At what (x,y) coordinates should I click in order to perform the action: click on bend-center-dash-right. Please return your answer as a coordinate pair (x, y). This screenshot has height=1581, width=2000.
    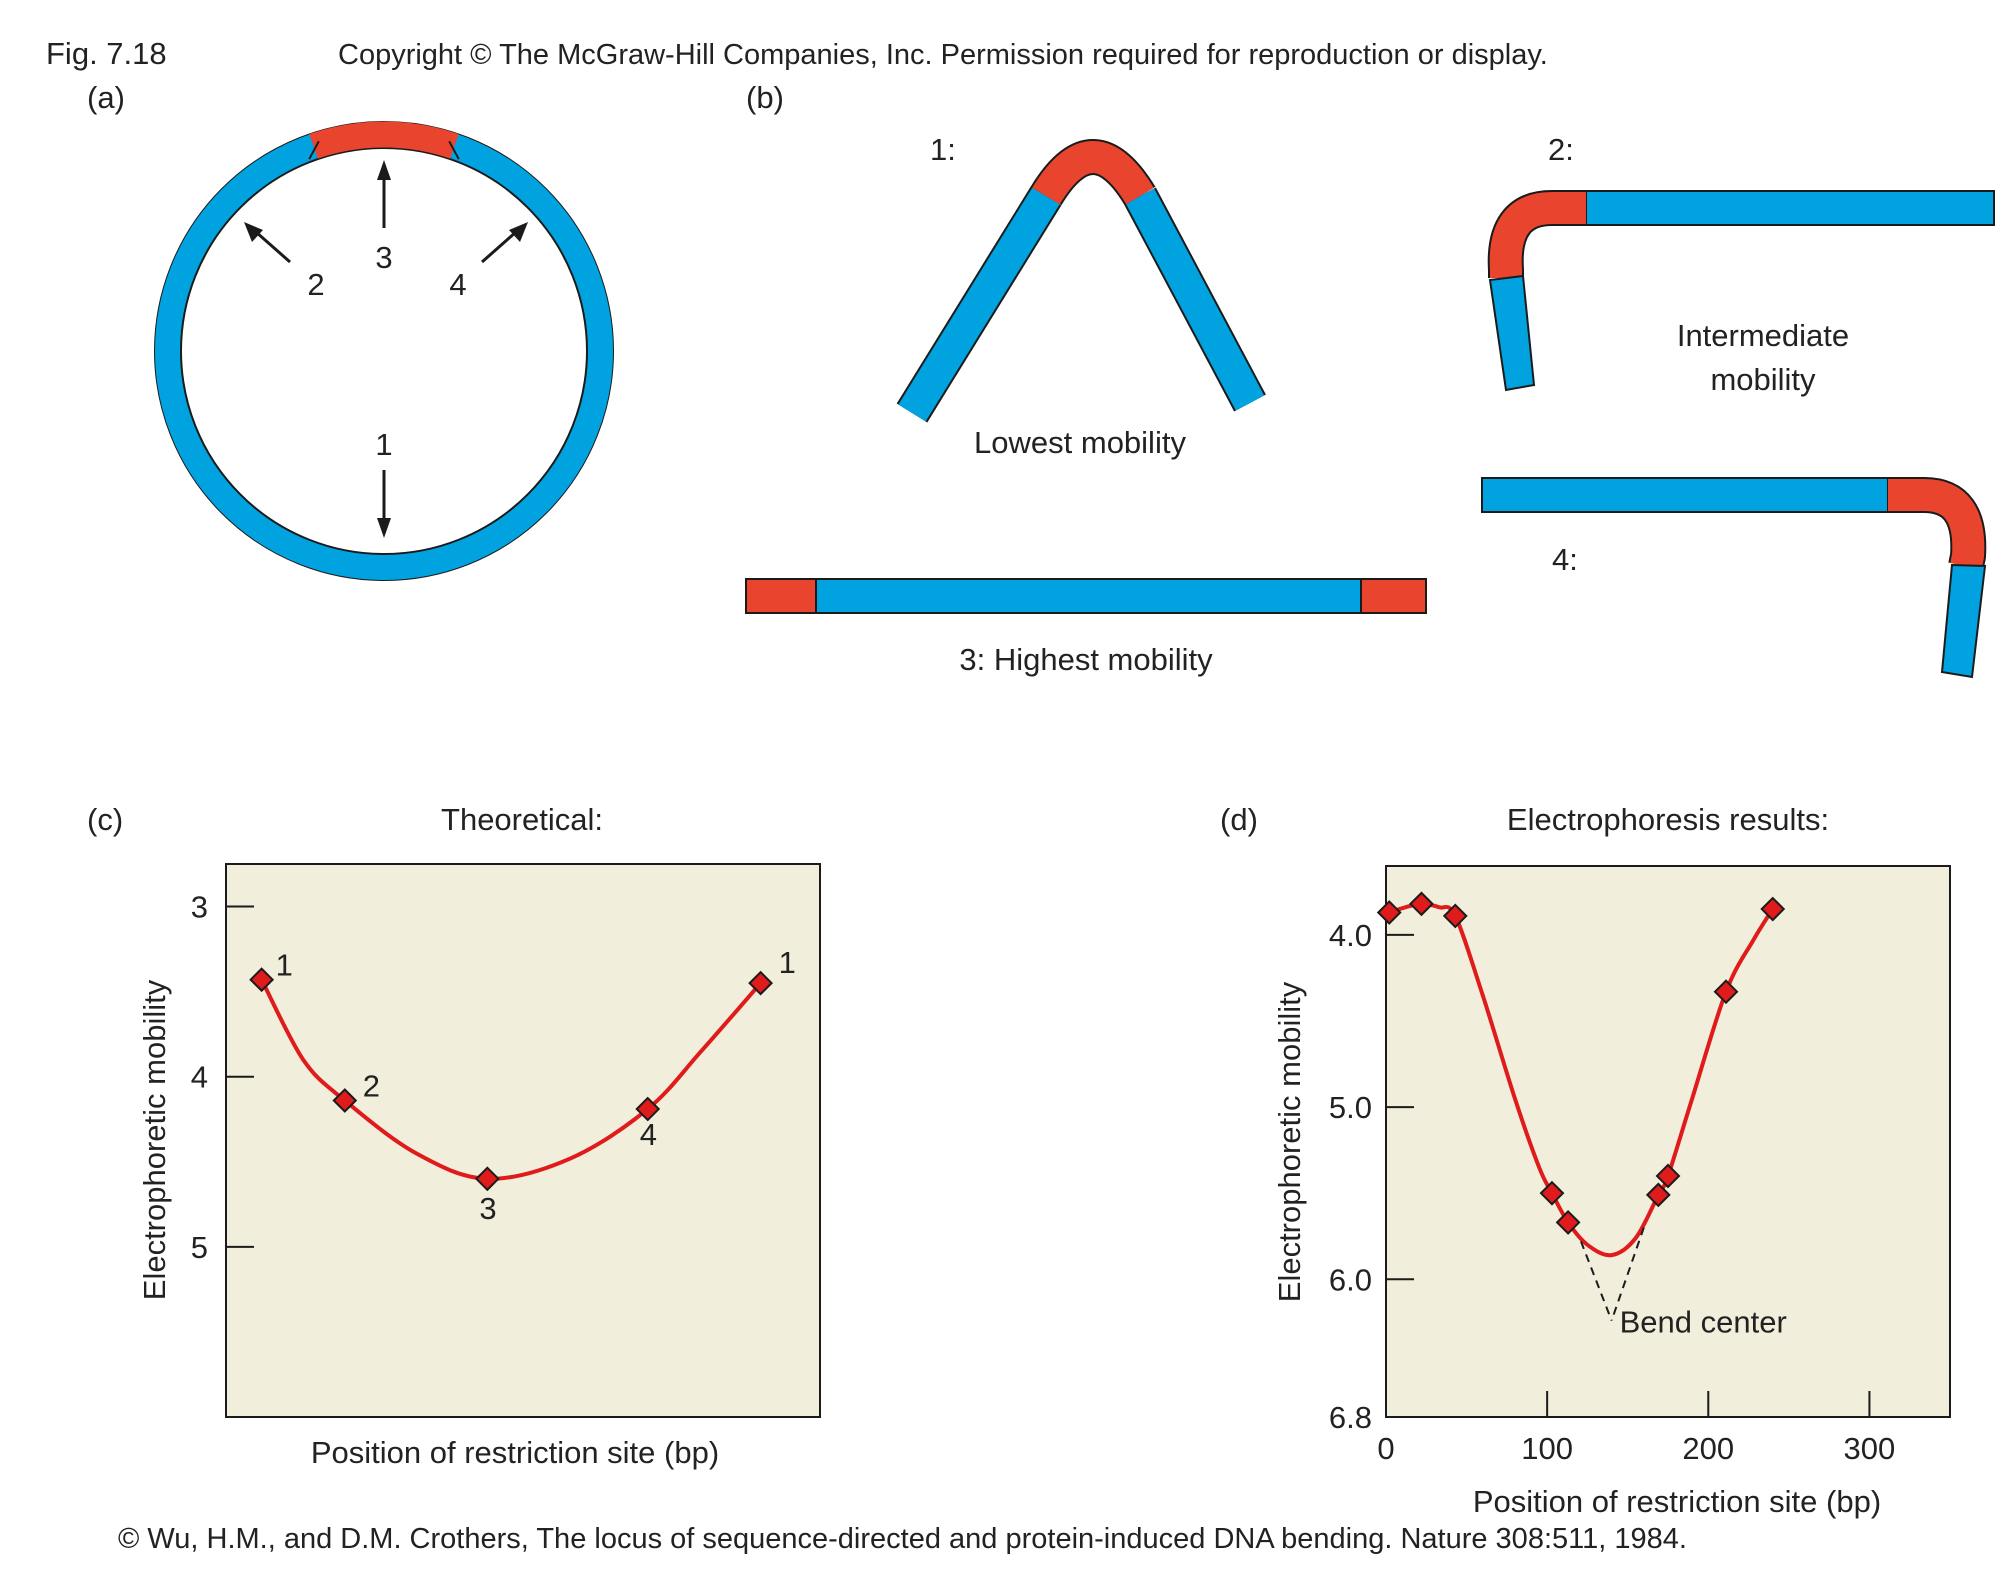
    Looking at the image, I should click on (1627, 1274).